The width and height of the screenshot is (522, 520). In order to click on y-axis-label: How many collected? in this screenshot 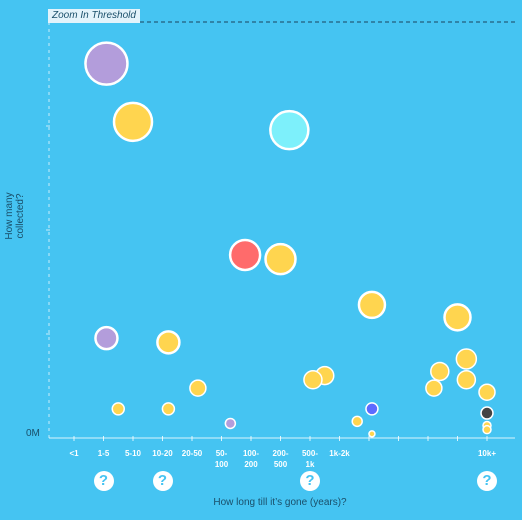, I will do `click(15, 216)`.